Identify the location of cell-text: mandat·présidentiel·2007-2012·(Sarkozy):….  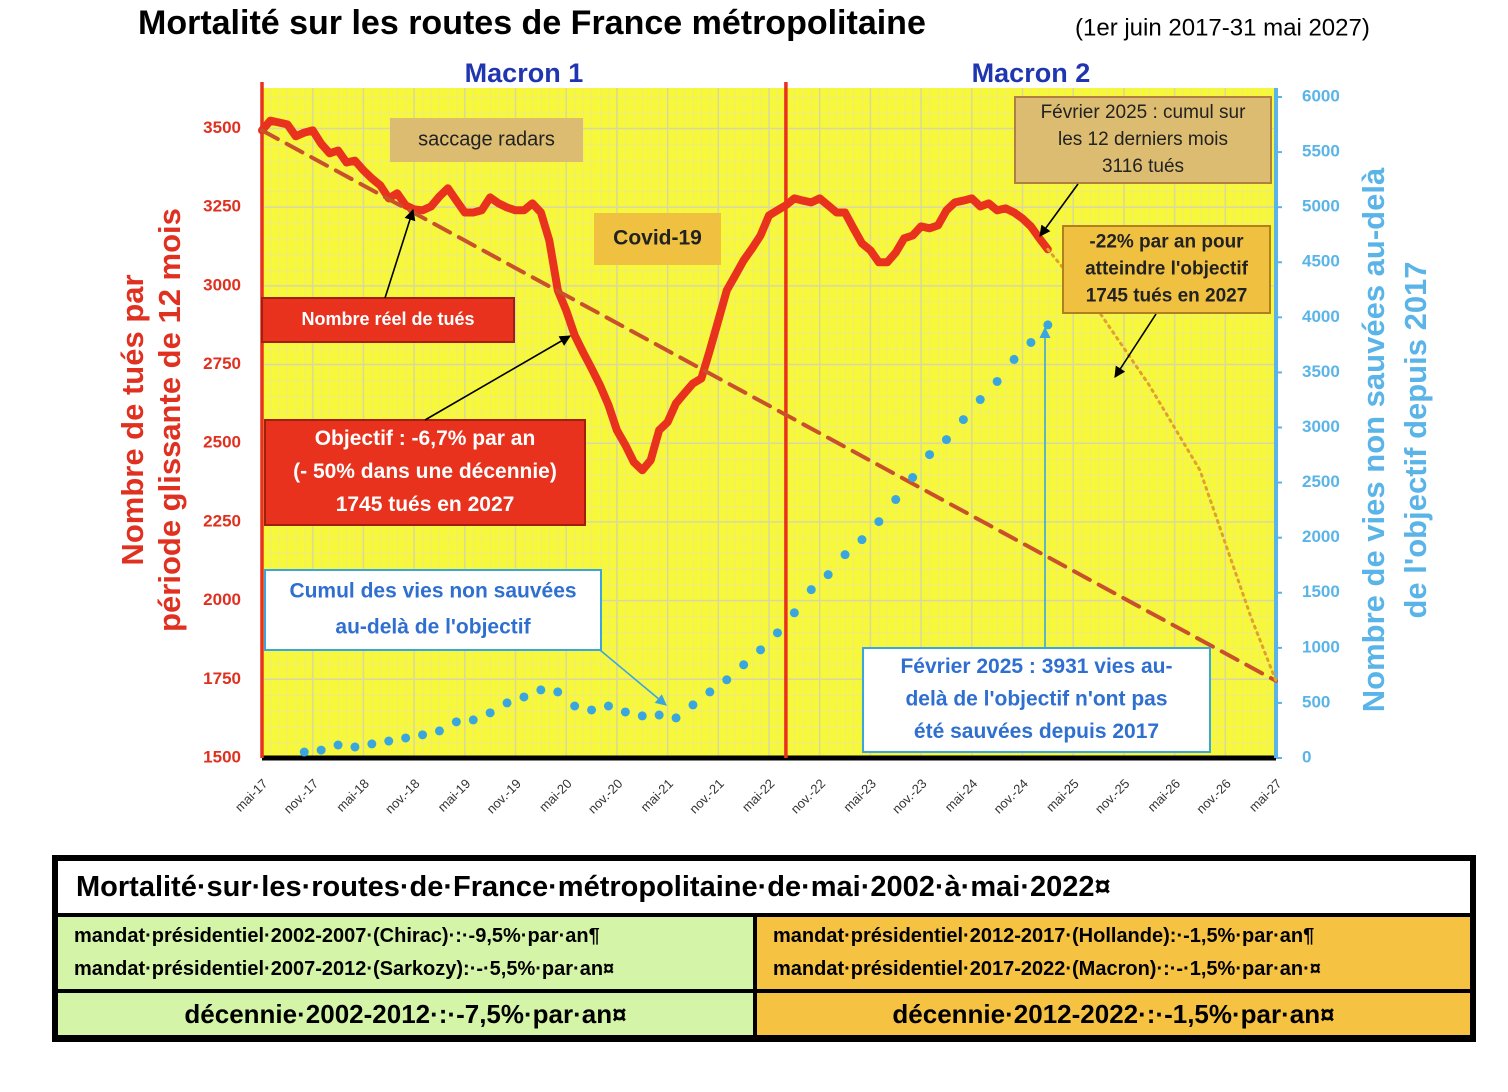
(344, 969).